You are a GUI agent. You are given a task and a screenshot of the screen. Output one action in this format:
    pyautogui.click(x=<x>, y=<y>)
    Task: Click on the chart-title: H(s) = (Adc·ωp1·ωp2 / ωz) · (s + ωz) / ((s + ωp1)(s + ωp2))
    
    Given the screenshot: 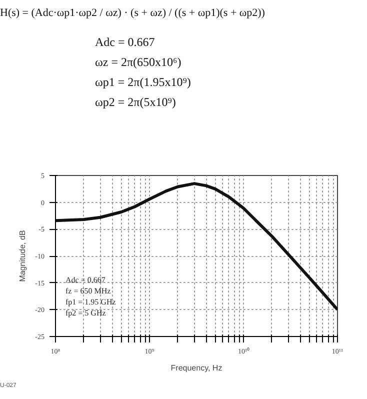 What is the action you would take?
    pyautogui.click(x=132, y=13)
    